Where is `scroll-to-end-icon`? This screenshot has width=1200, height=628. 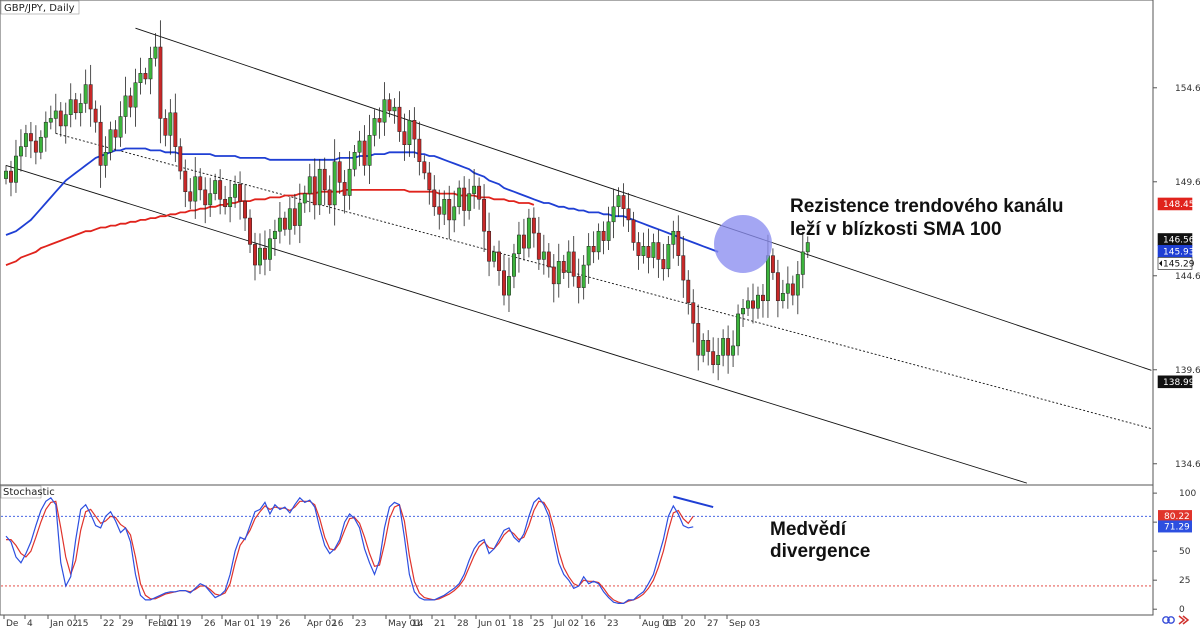
scroll-to-end-icon is located at coordinates (1184, 620).